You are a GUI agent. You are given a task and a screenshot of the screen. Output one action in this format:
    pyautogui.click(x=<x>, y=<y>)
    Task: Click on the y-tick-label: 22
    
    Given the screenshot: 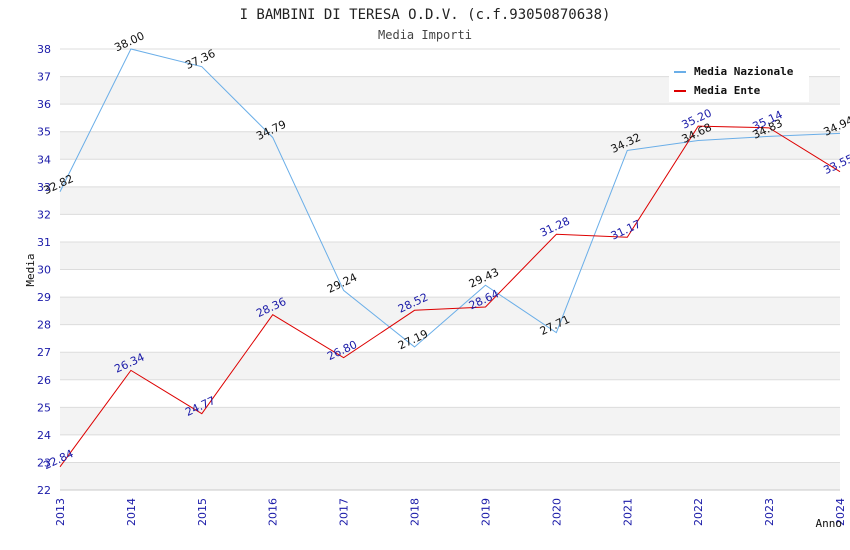 What is the action you would take?
    pyautogui.click(x=44, y=490)
    